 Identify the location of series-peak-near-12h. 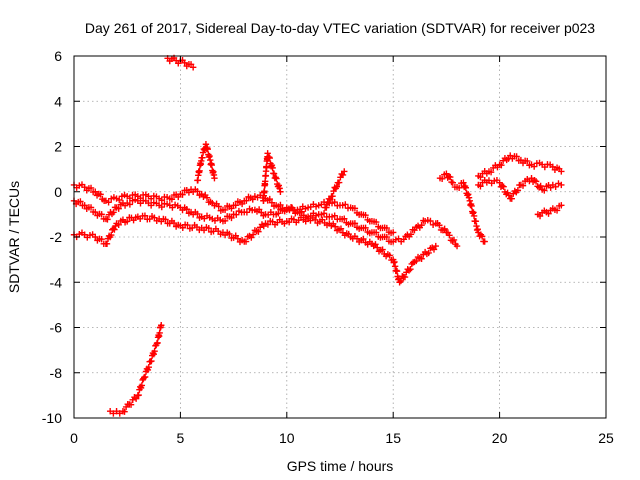
(334, 189).